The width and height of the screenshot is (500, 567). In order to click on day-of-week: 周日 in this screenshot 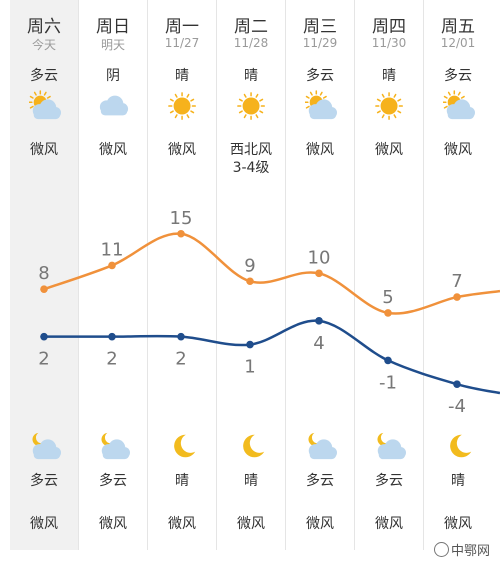, I will do `click(113, 27)`.